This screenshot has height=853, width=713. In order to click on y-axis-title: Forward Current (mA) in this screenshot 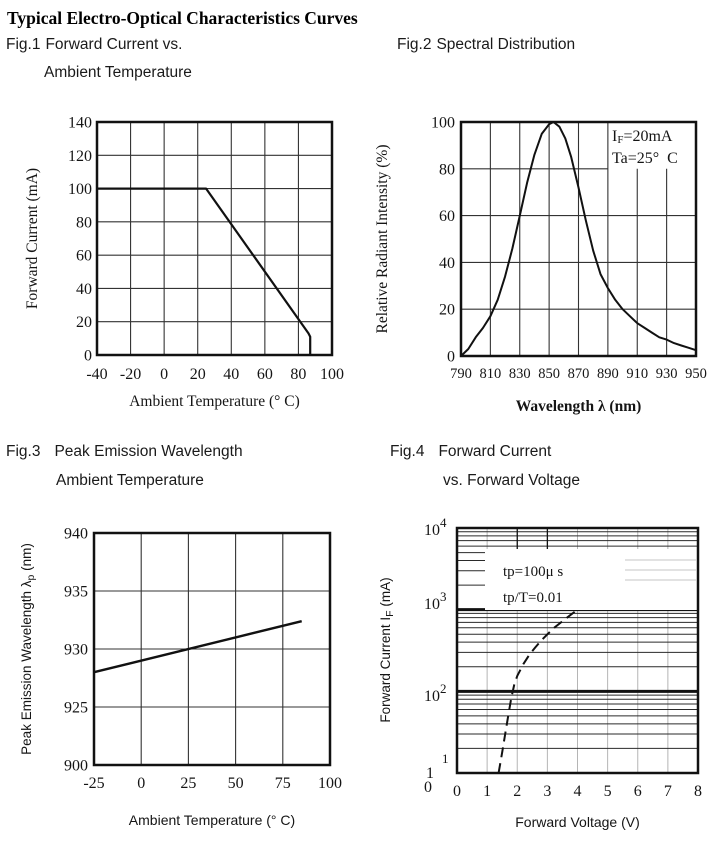, I will do `click(32, 238)`.